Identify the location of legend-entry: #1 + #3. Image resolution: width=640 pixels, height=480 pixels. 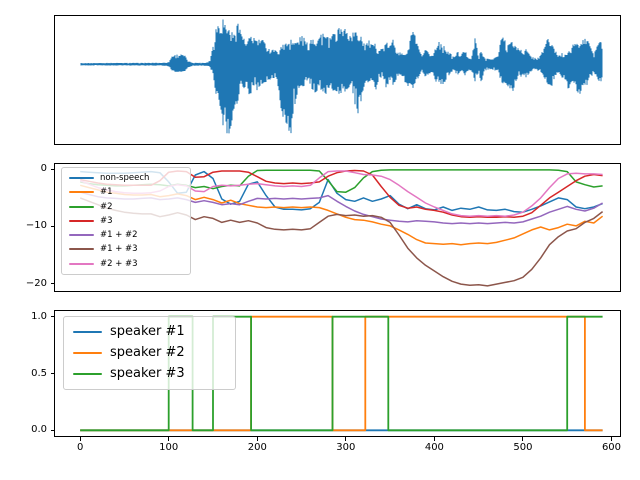
(125, 249).